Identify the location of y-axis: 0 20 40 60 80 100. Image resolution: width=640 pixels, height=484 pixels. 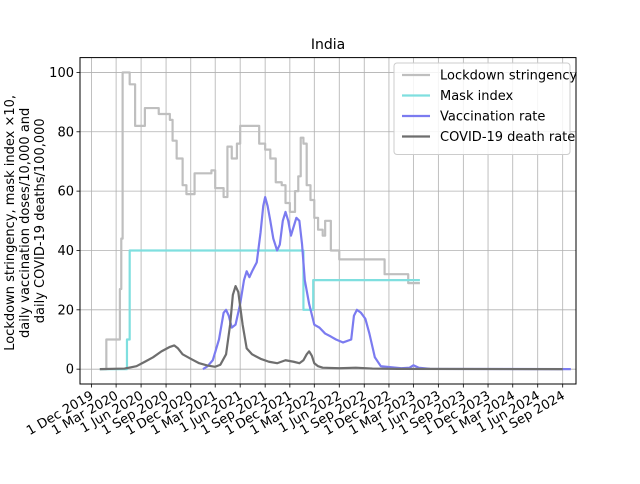
(64, 222).